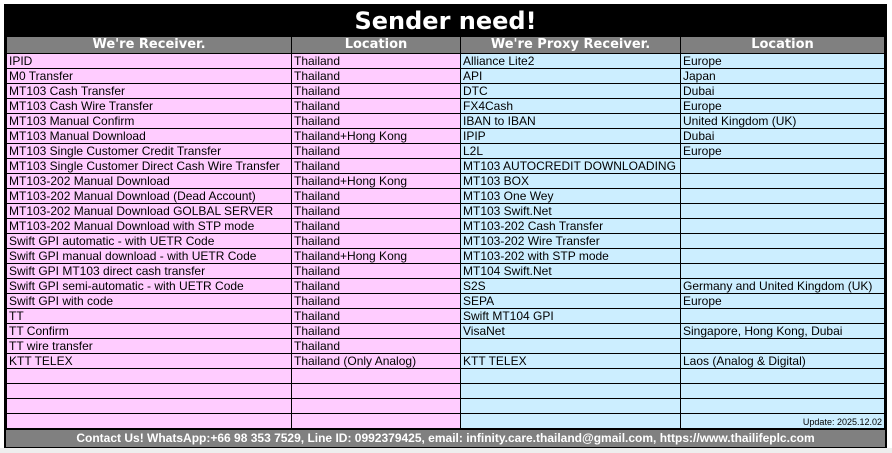  I want to click on receiver-name-cell: KTT TELEX, so click(149, 361).